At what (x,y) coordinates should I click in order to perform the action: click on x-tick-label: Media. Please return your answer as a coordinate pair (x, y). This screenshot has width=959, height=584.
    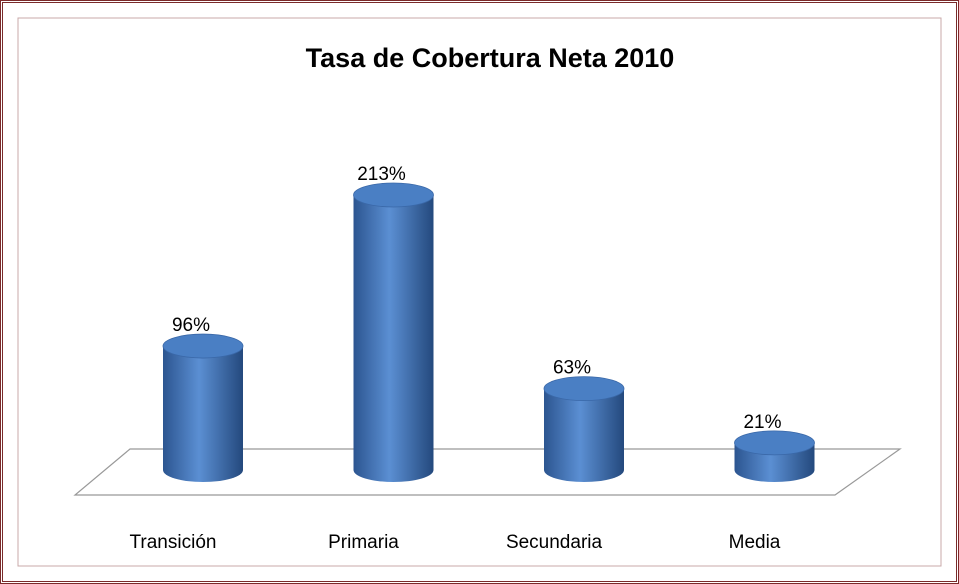
    Looking at the image, I should click on (755, 542).